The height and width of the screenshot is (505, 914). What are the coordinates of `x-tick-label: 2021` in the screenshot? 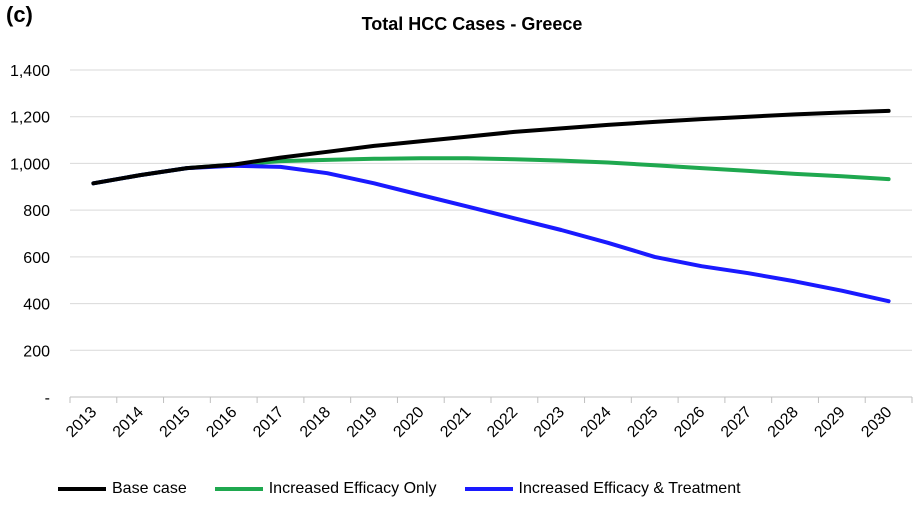 It's located at (455, 422).